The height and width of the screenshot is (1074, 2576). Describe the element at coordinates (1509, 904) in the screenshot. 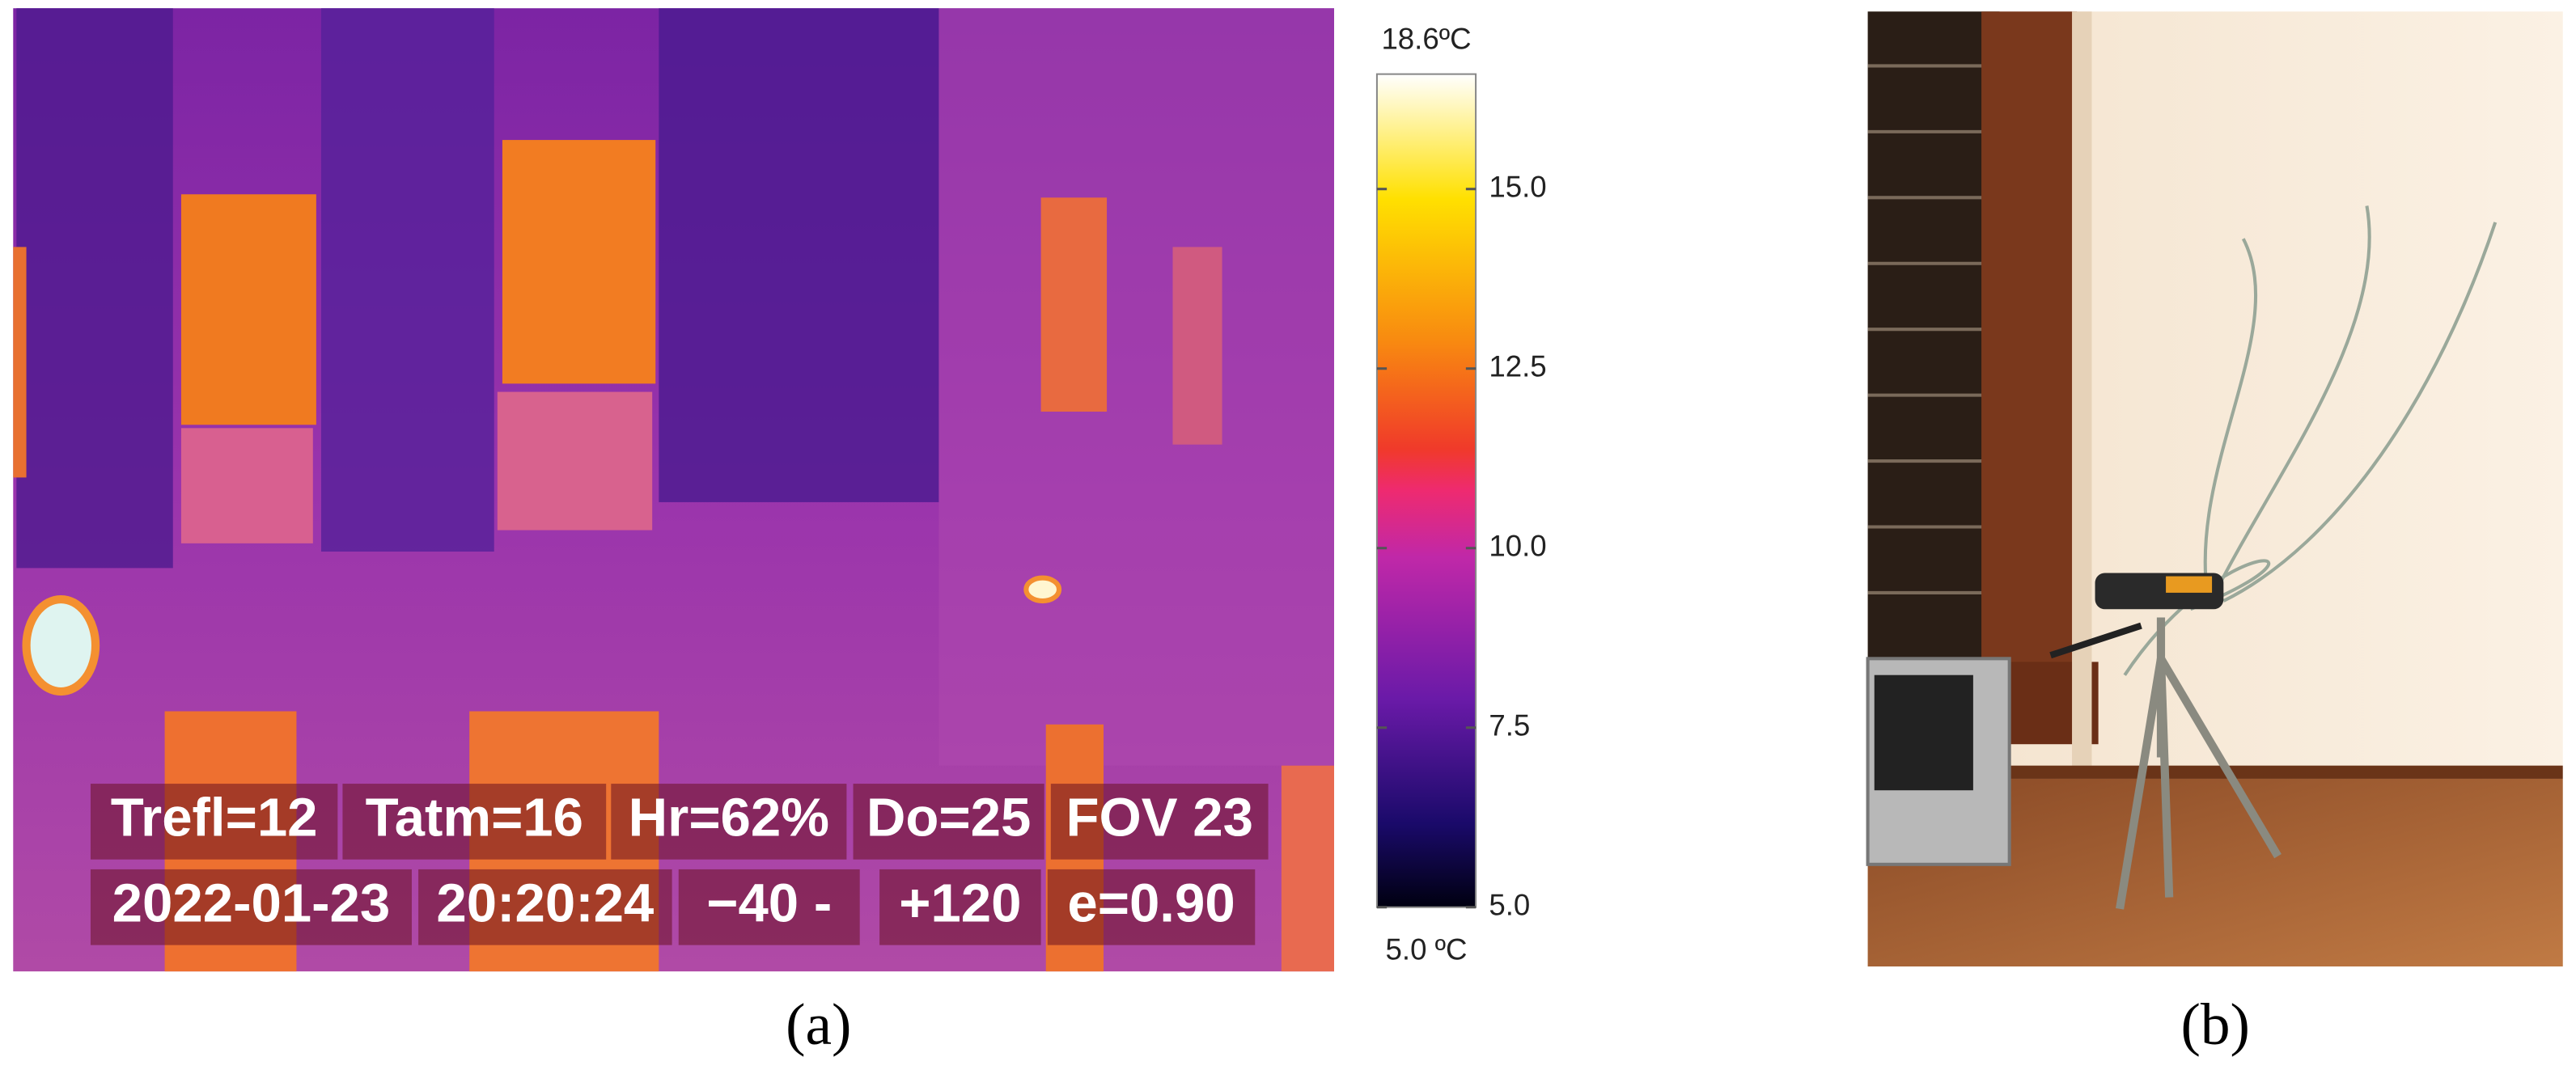

I see `colorbar-tick-label: 5.0` at that location.